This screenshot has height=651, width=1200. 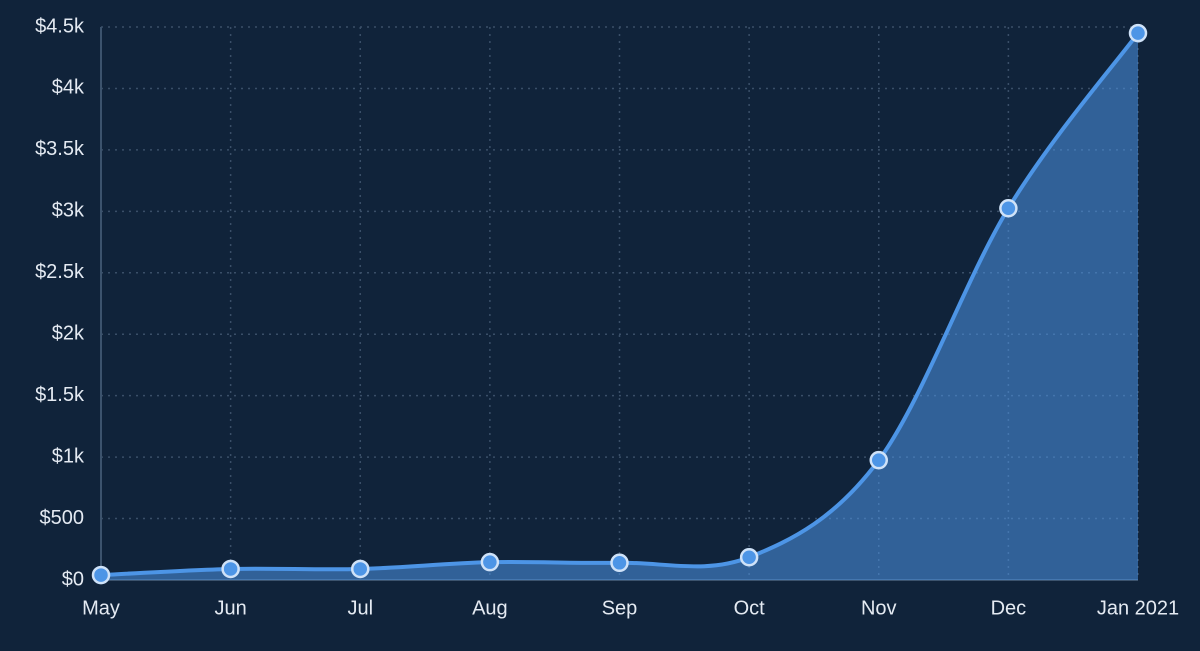 What do you see at coordinates (879, 608) in the screenshot?
I see `x-tick-label: Nov` at bounding box center [879, 608].